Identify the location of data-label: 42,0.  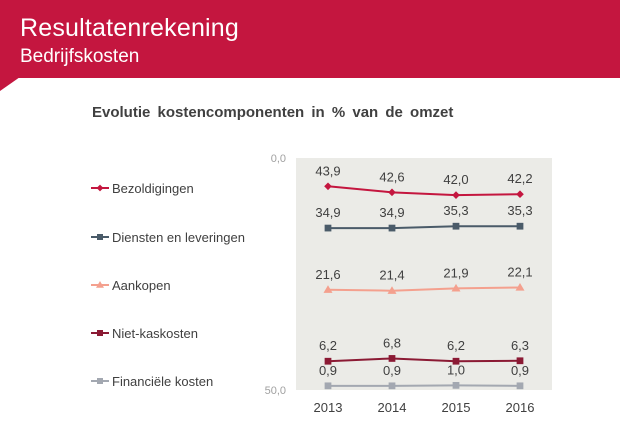
(455, 179).